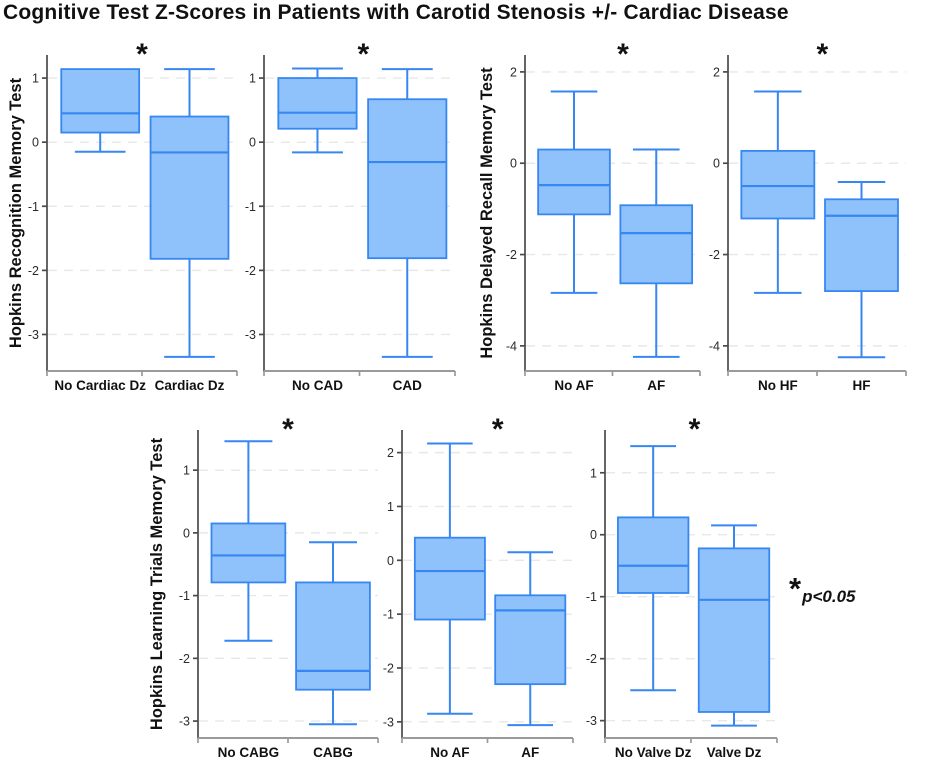 This screenshot has width=936, height=768. Describe the element at coordinates (317, 385) in the screenshot. I see `x-category-label: No CAD` at that location.